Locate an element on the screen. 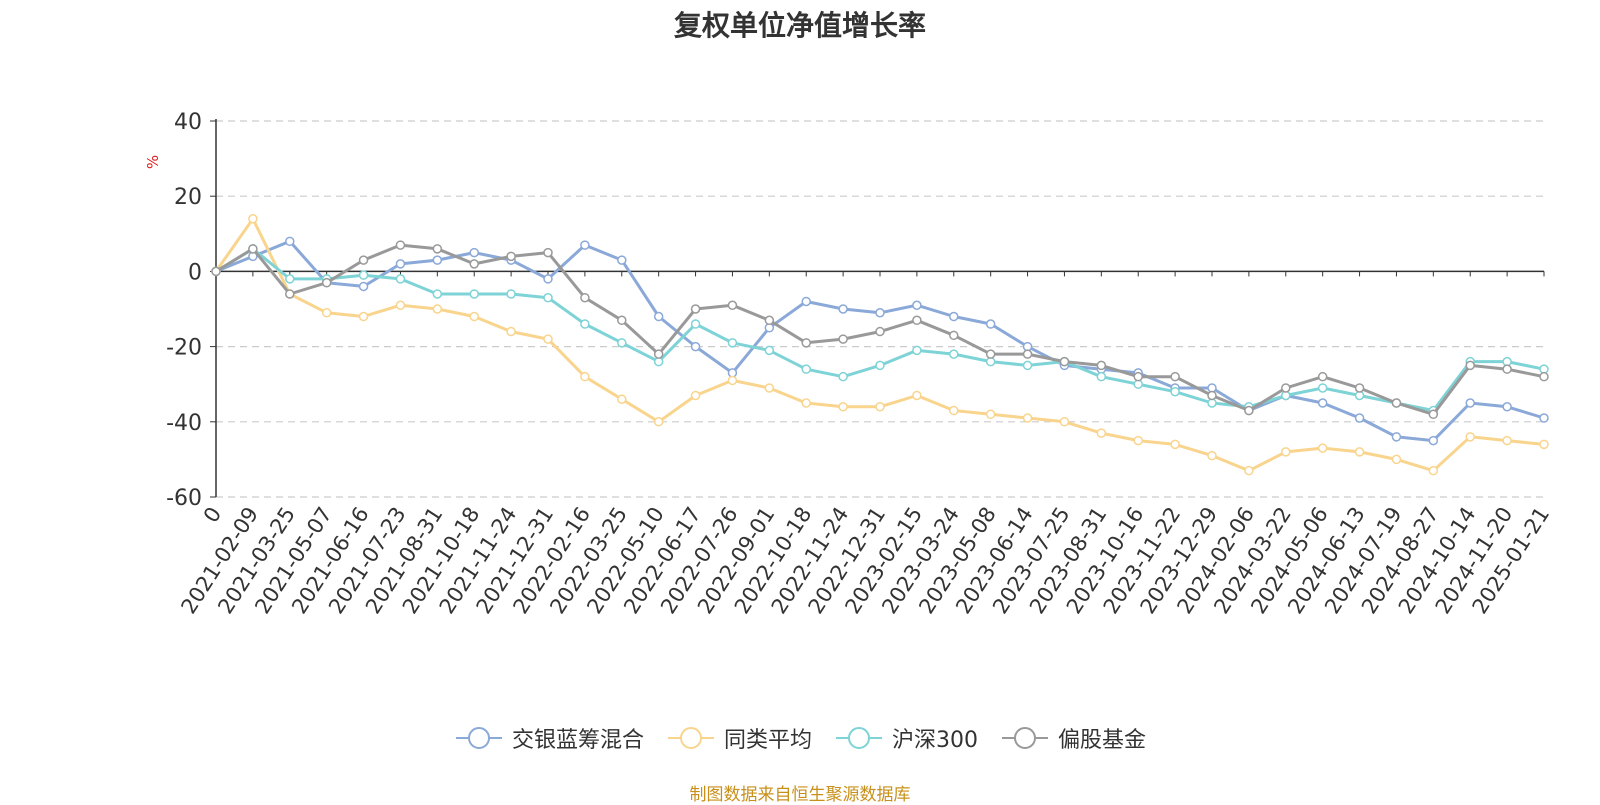  legend-marker-icon is located at coordinates (690, 738).